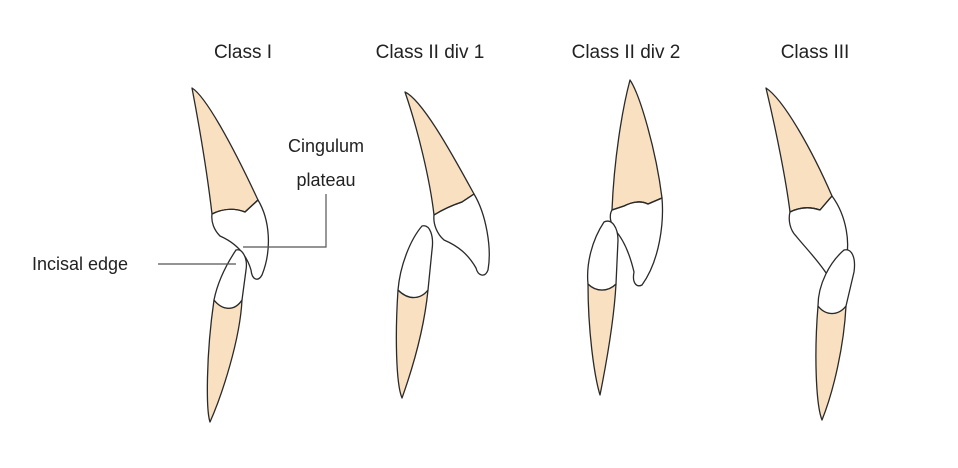 Image resolution: width=958 pixels, height=468 pixels. I want to click on class-ii-div2-lower-incisor, so click(602, 308).